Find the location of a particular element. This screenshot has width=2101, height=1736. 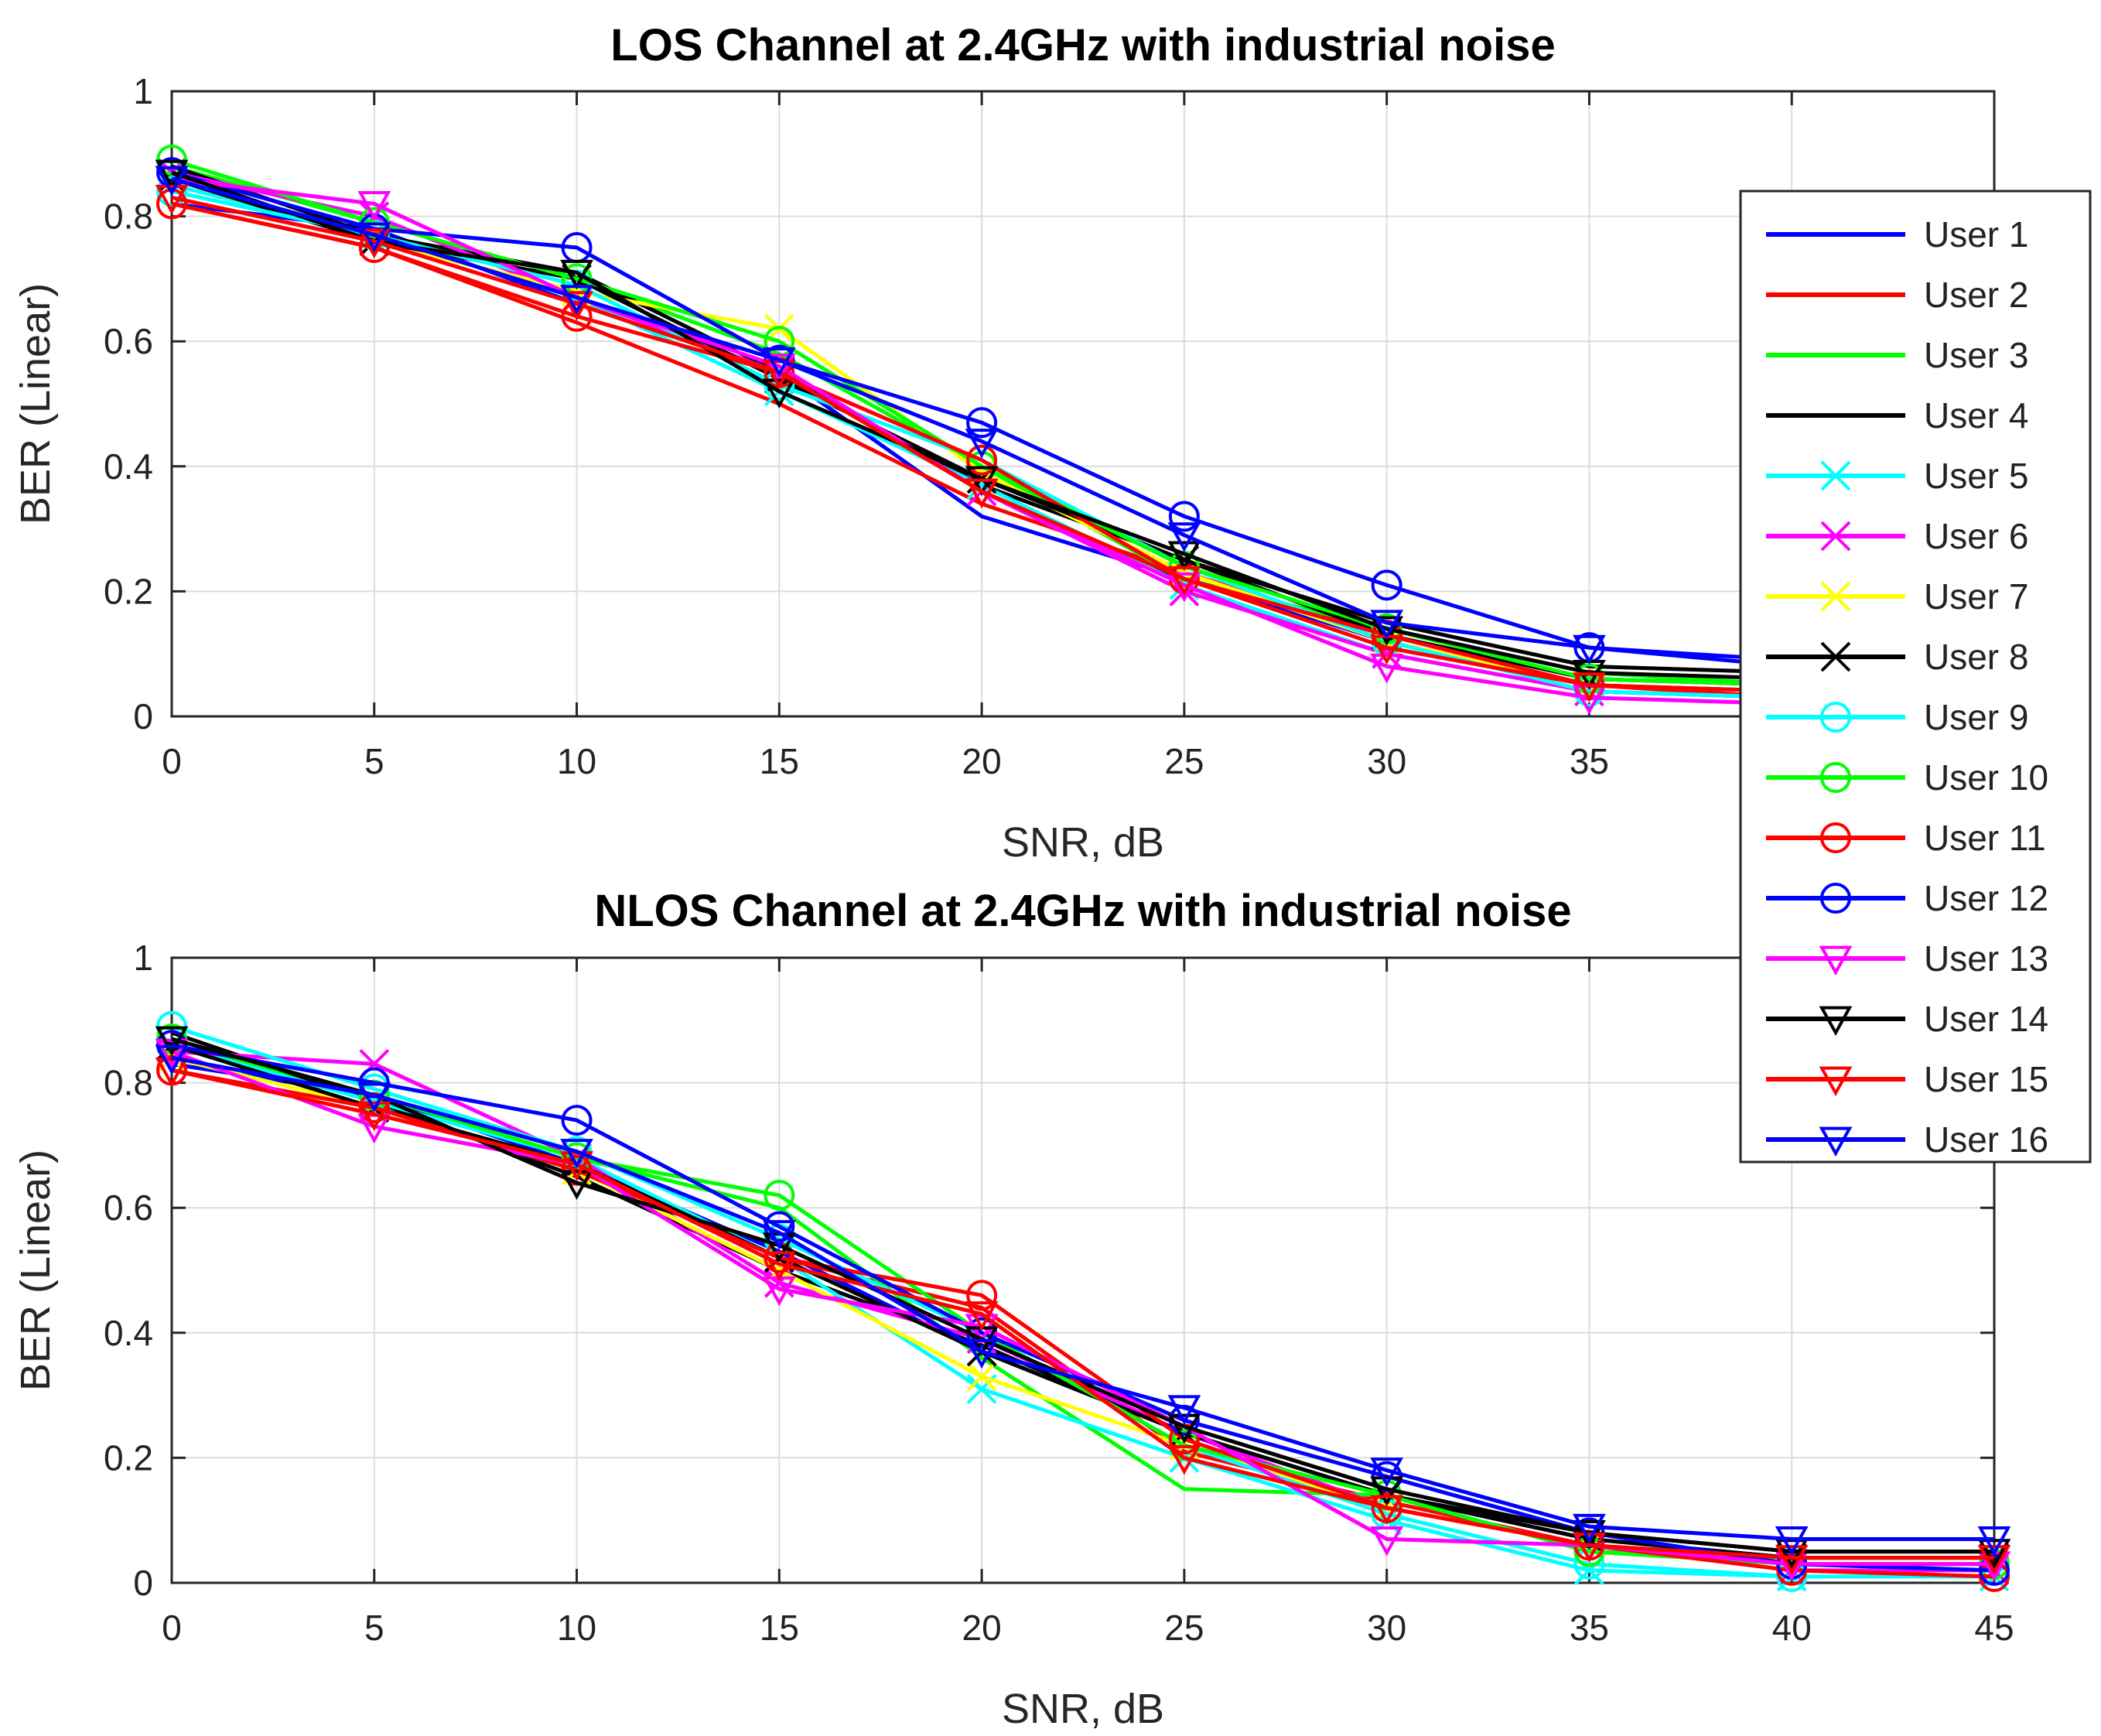

legend-entry-user-12: User 12 is located at coordinates (1907, 898).